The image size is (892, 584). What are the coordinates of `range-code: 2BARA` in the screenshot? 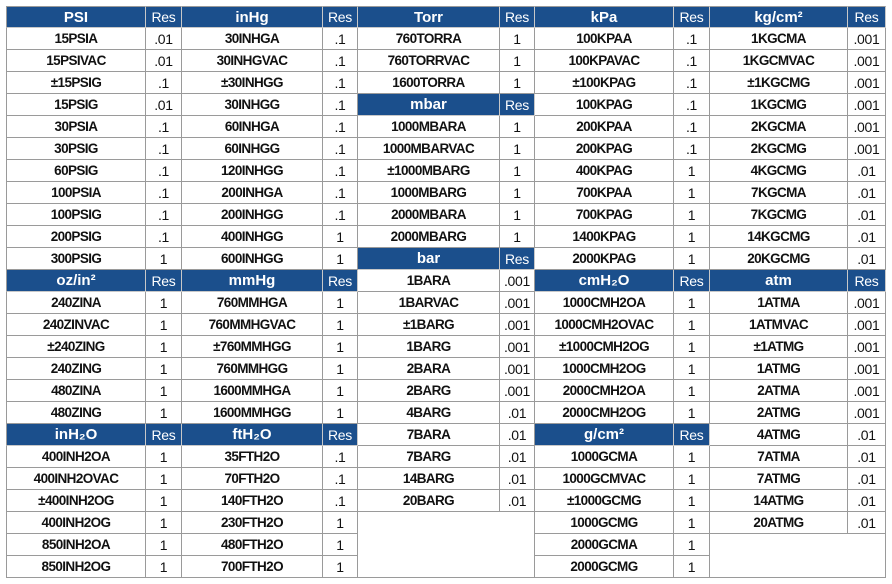 It's located at (429, 369).